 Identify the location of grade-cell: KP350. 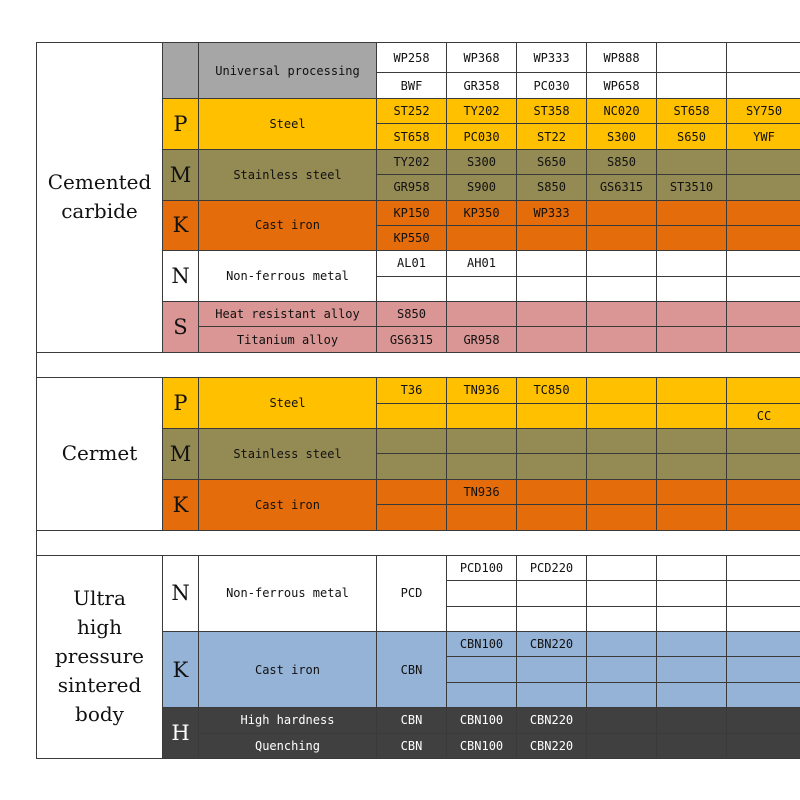
(481, 212).